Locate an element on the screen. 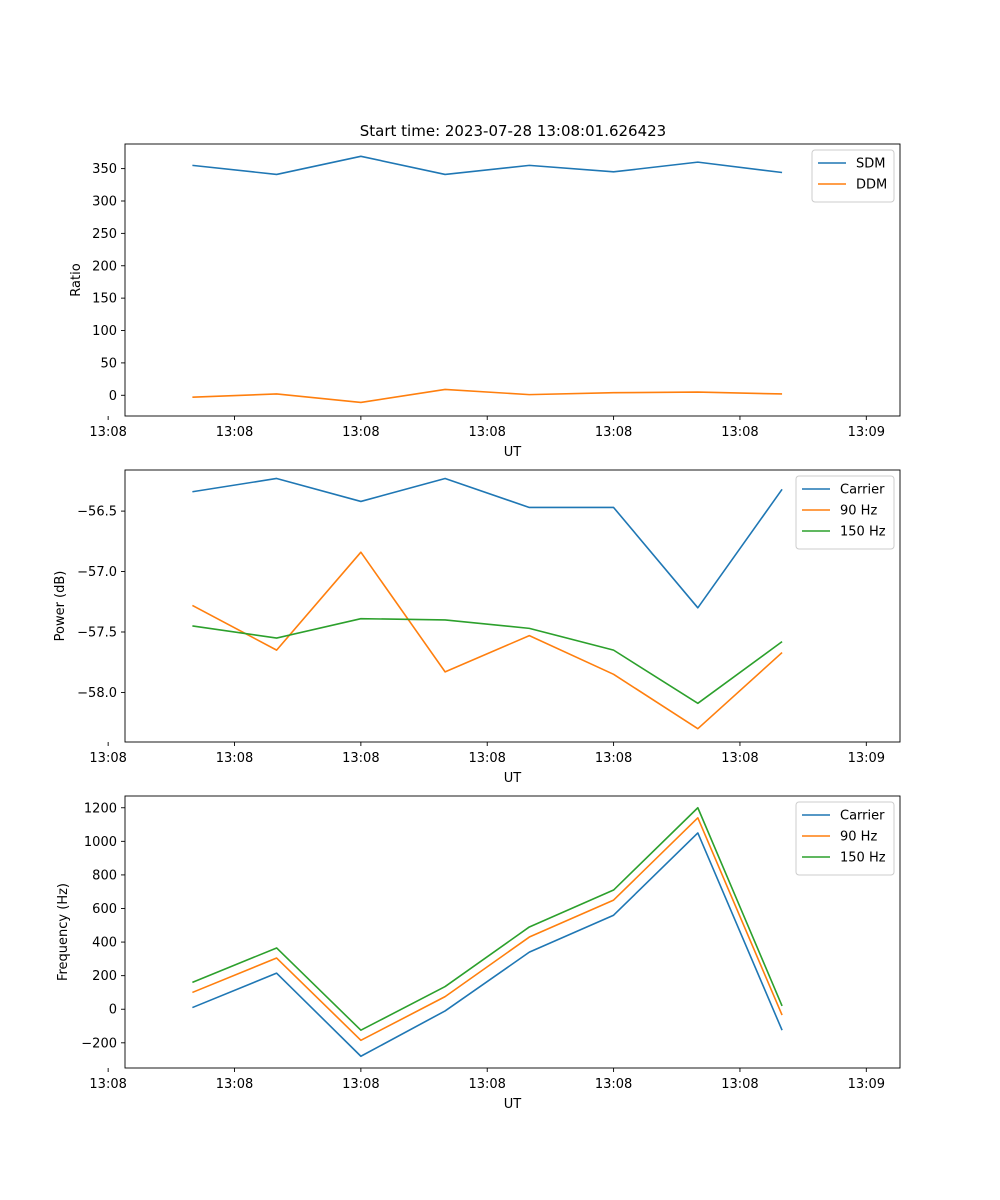 The width and height of the screenshot is (1000, 1200). y-tick-label: −57.5 is located at coordinates (97, 632).